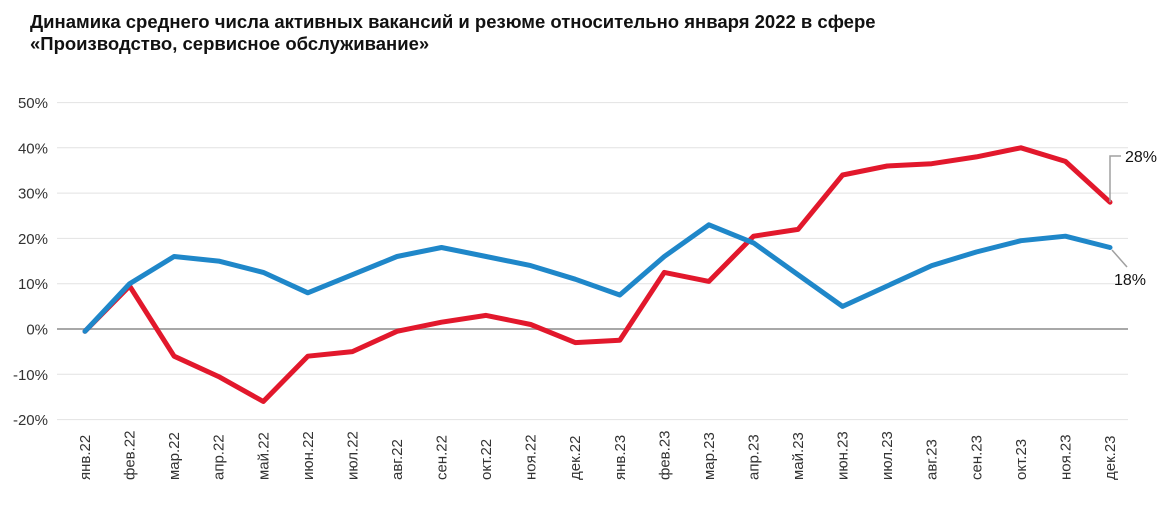 This screenshot has width=1169, height=530. I want to click on x-tick-label-5: июн.22, so click(308, 455).